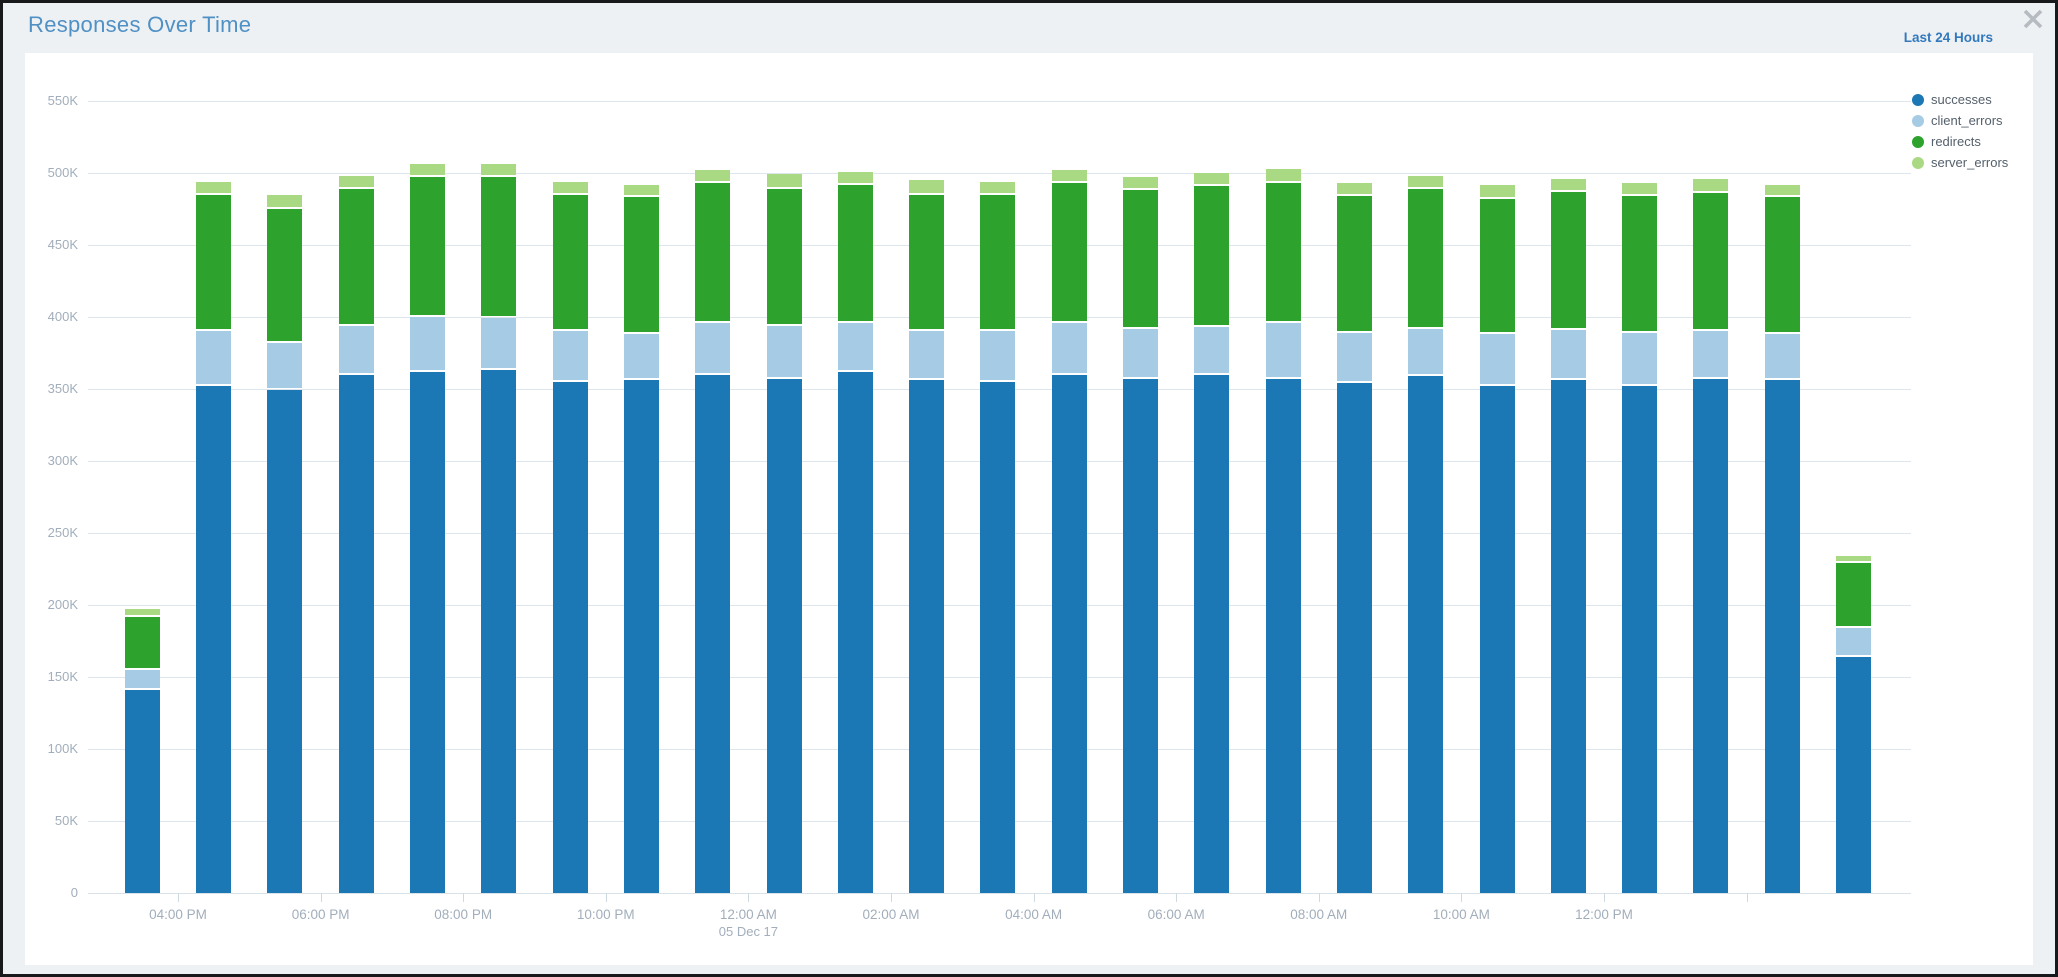 The height and width of the screenshot is (977, 2058). I want to click on bar-4pm, so click(214, 537).